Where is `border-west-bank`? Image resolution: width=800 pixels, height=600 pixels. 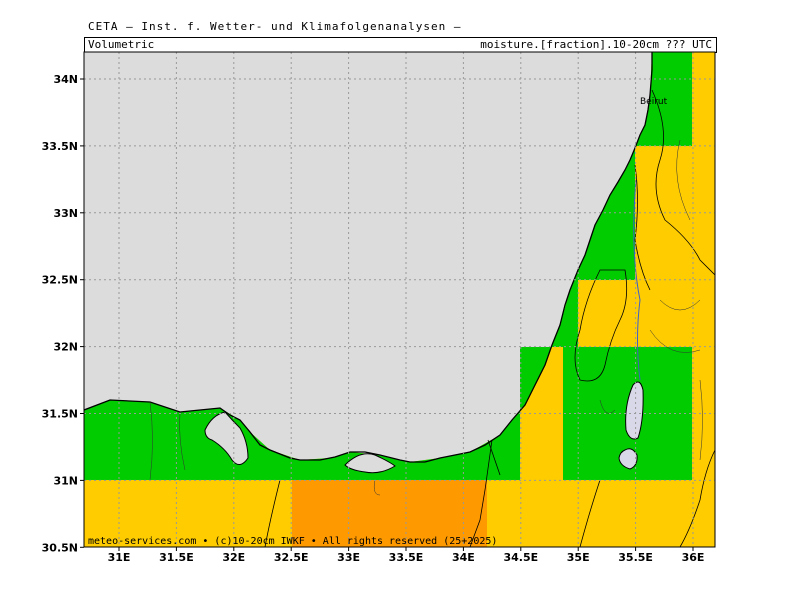 border-west-bank is located at coordinates (601, 325).